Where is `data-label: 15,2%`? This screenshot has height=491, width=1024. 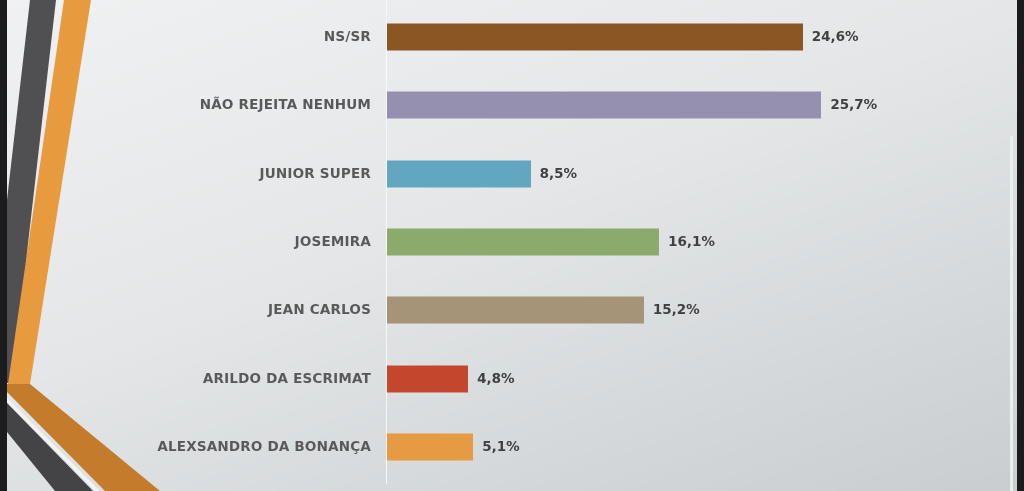 data-label: 15,2% is located at coordinates (676, 310).